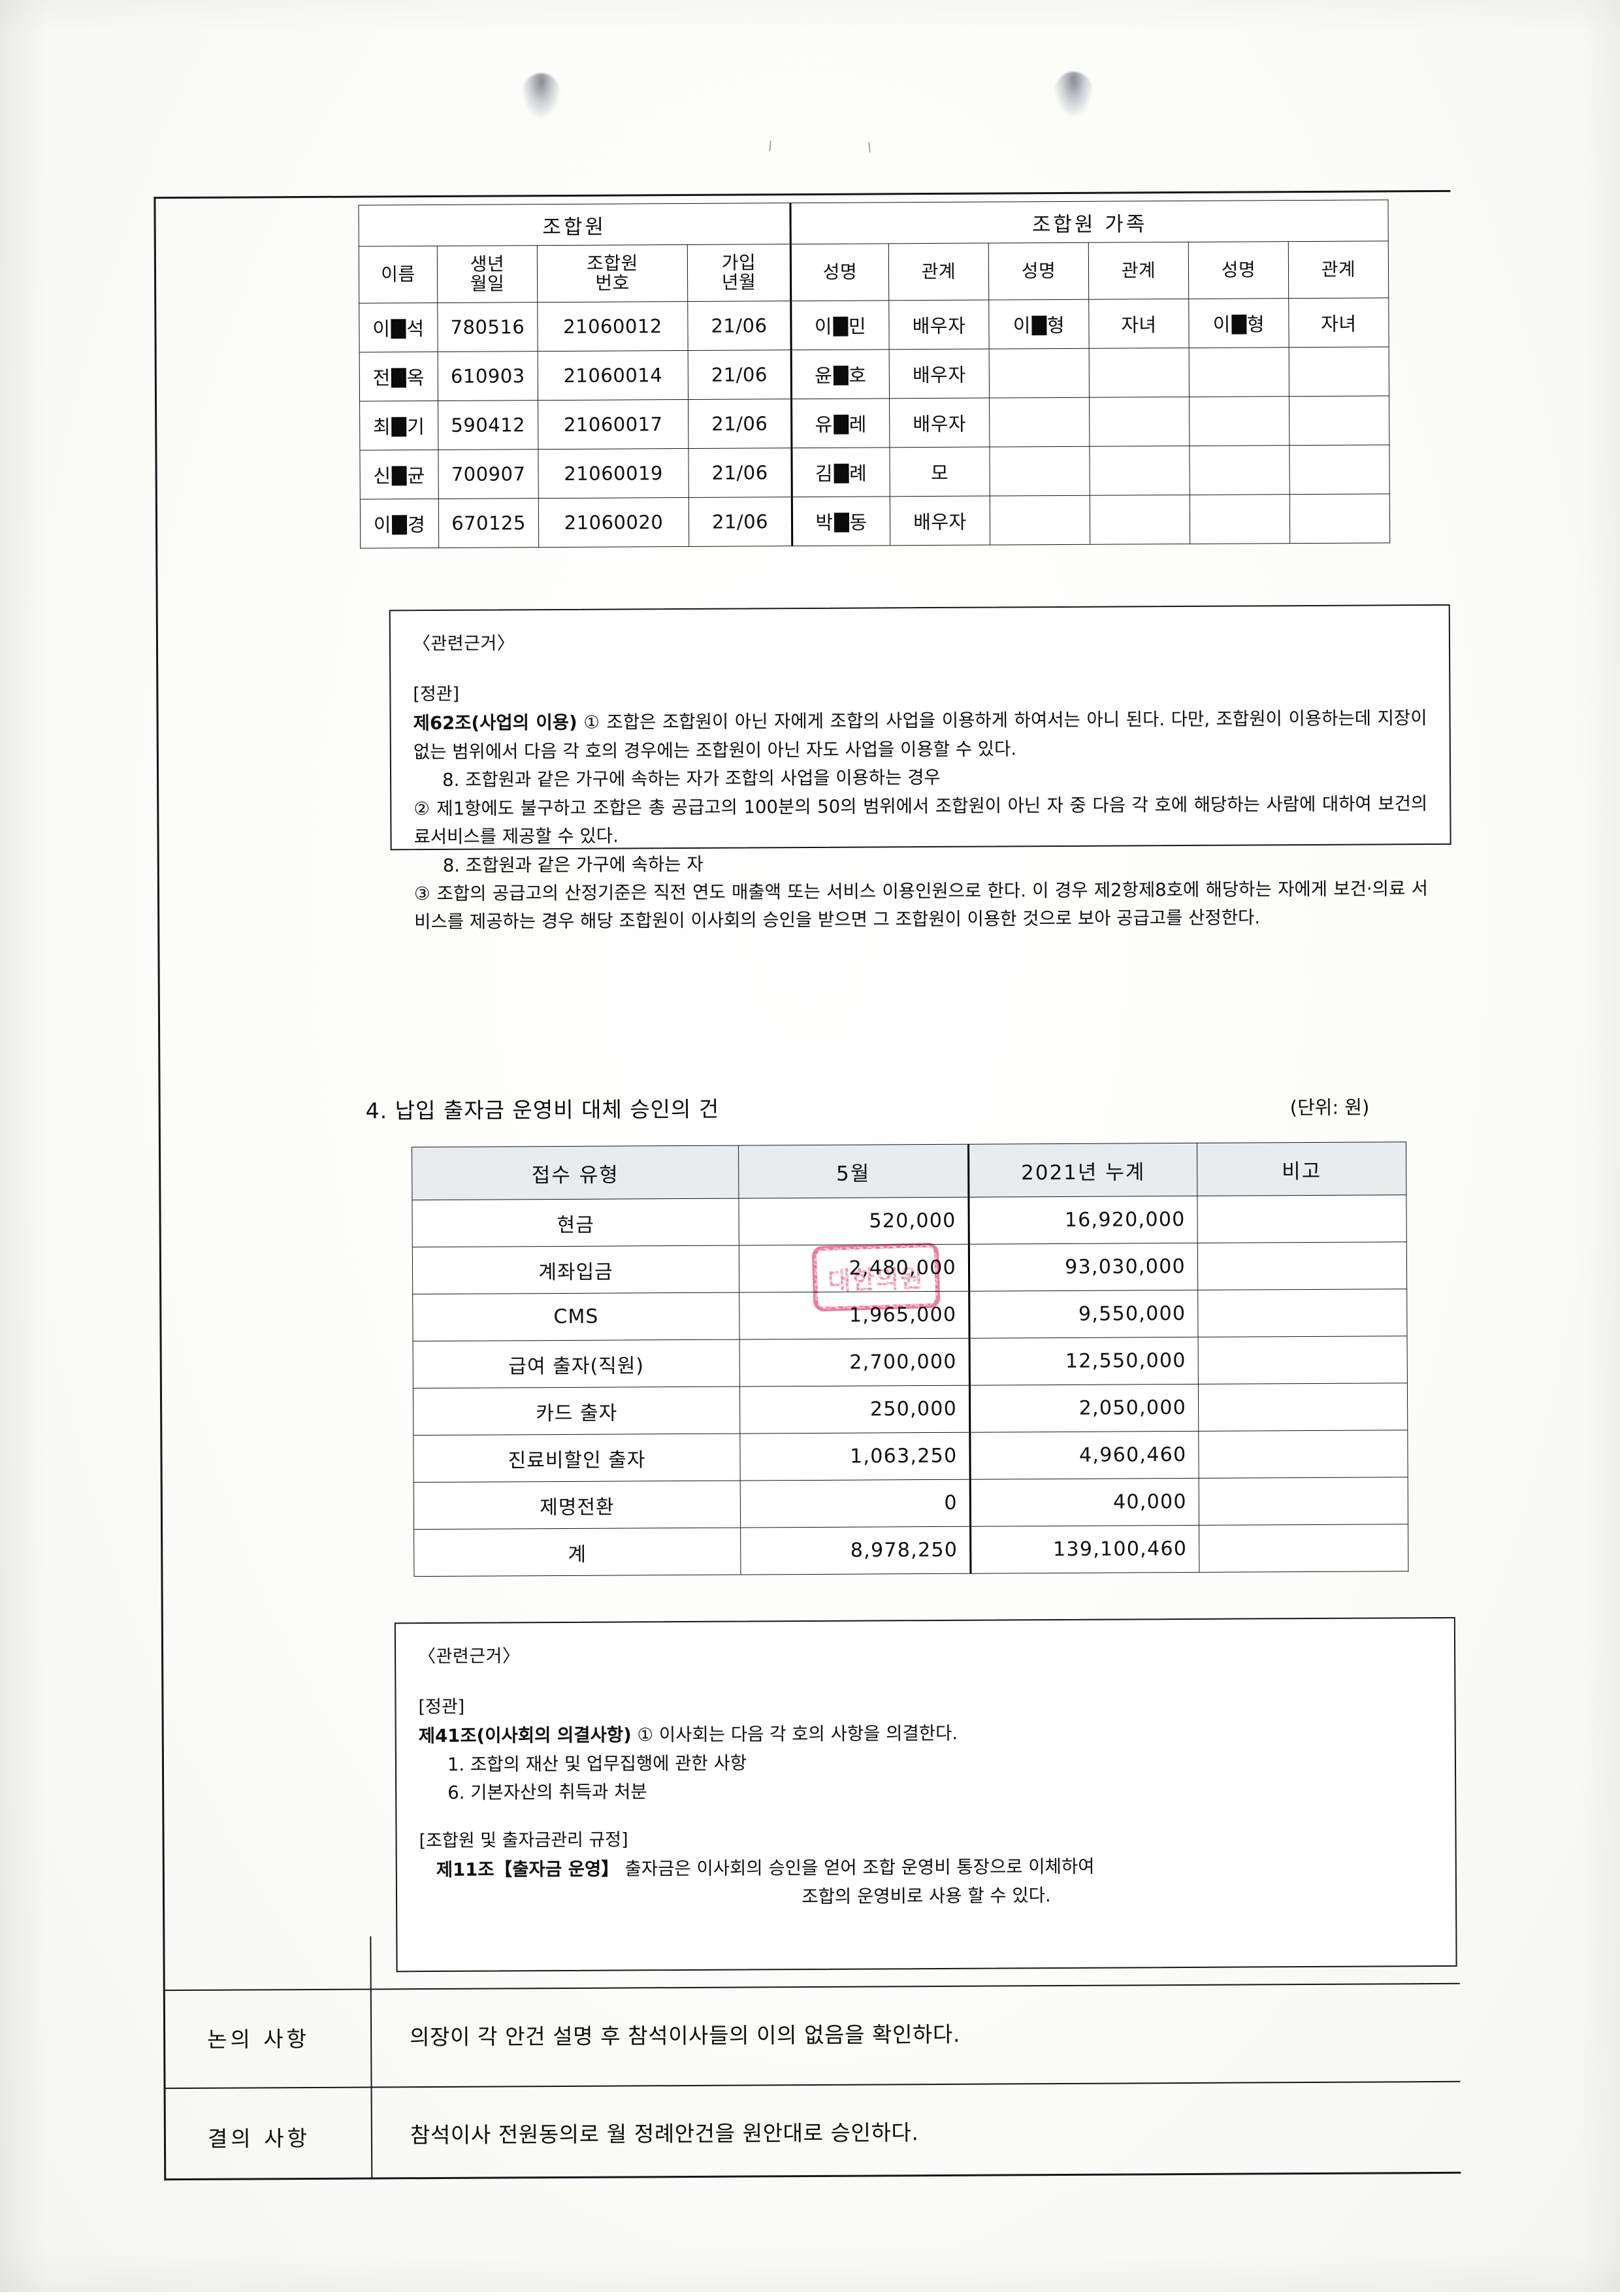  I want to click on col-header-family1-relation: 관계, so click(938, 272).